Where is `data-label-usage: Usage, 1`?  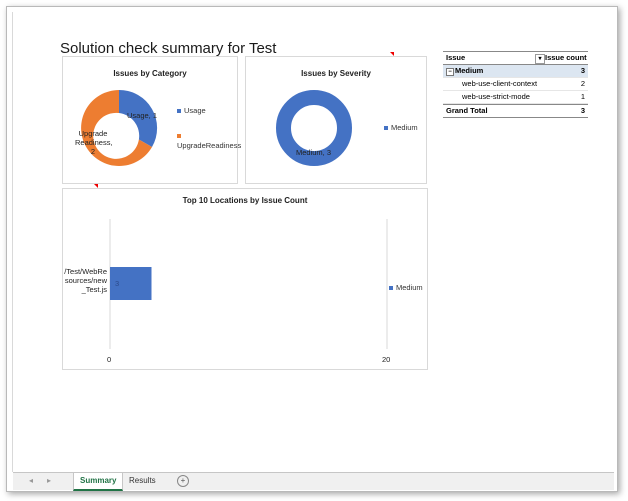 data-label-usage: Usage, 1 is located at coordinates (142, 115).